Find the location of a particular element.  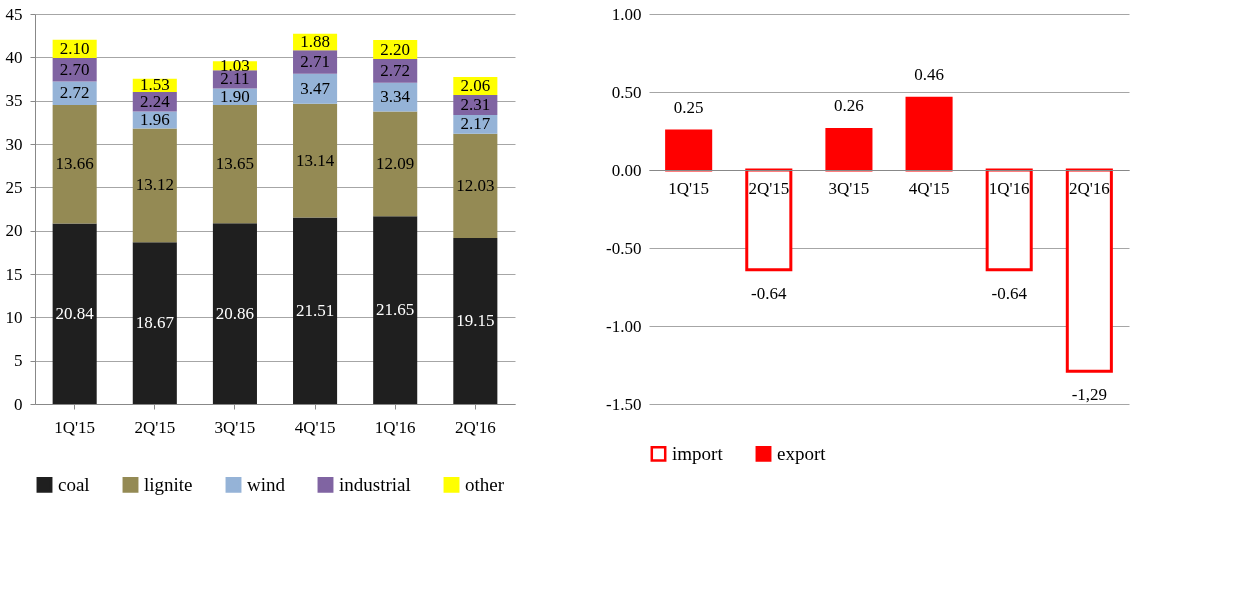

data-label: 12.03 is located at coordinates (475, 185).